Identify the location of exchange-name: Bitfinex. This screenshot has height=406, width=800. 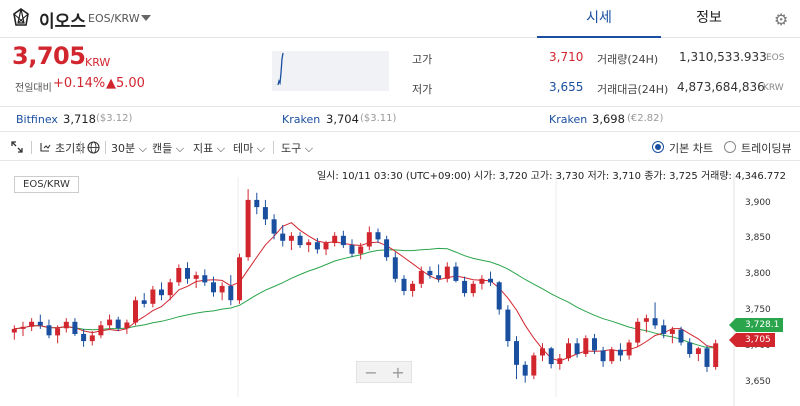
(37, 119).